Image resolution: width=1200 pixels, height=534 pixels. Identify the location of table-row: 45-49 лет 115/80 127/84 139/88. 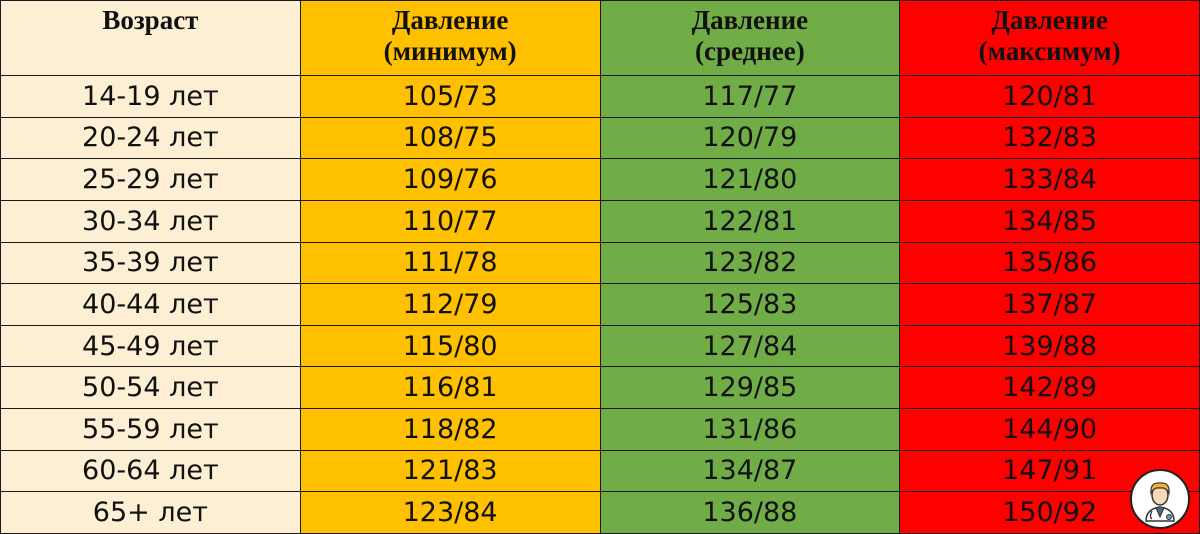
(600, 346).